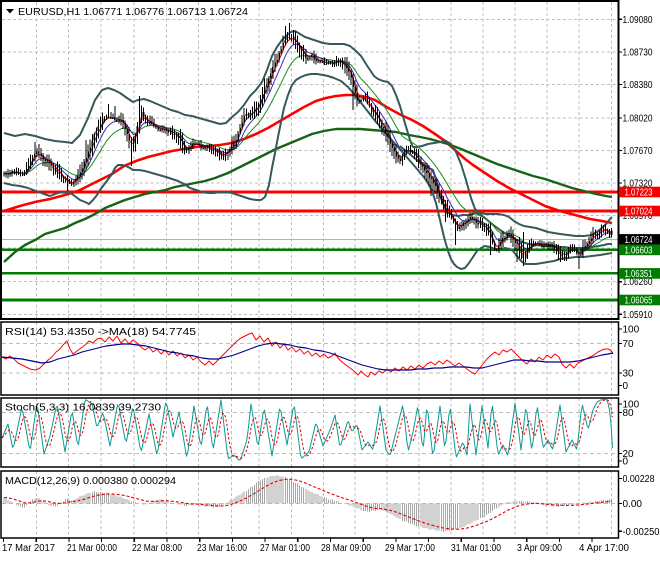 The width and height of the screenshot is (660, 565). I want to click on svg-text: 17 Mar 2017, so click(28, 548).